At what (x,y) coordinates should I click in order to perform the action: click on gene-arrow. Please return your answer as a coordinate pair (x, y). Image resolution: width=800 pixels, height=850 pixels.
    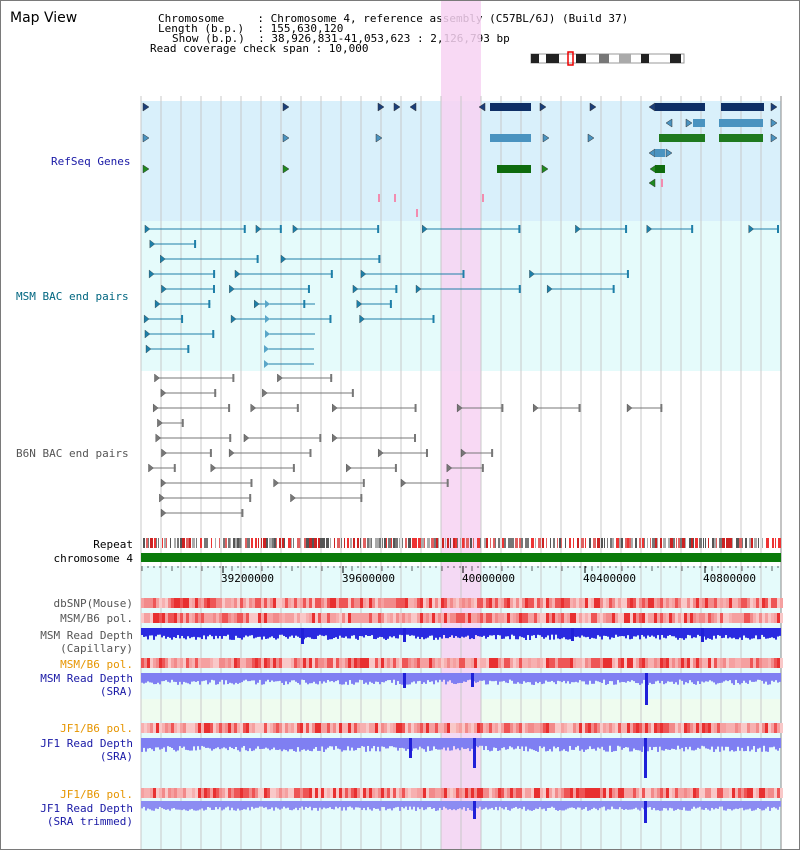
    Looking at the image, I should click on (546, 138).